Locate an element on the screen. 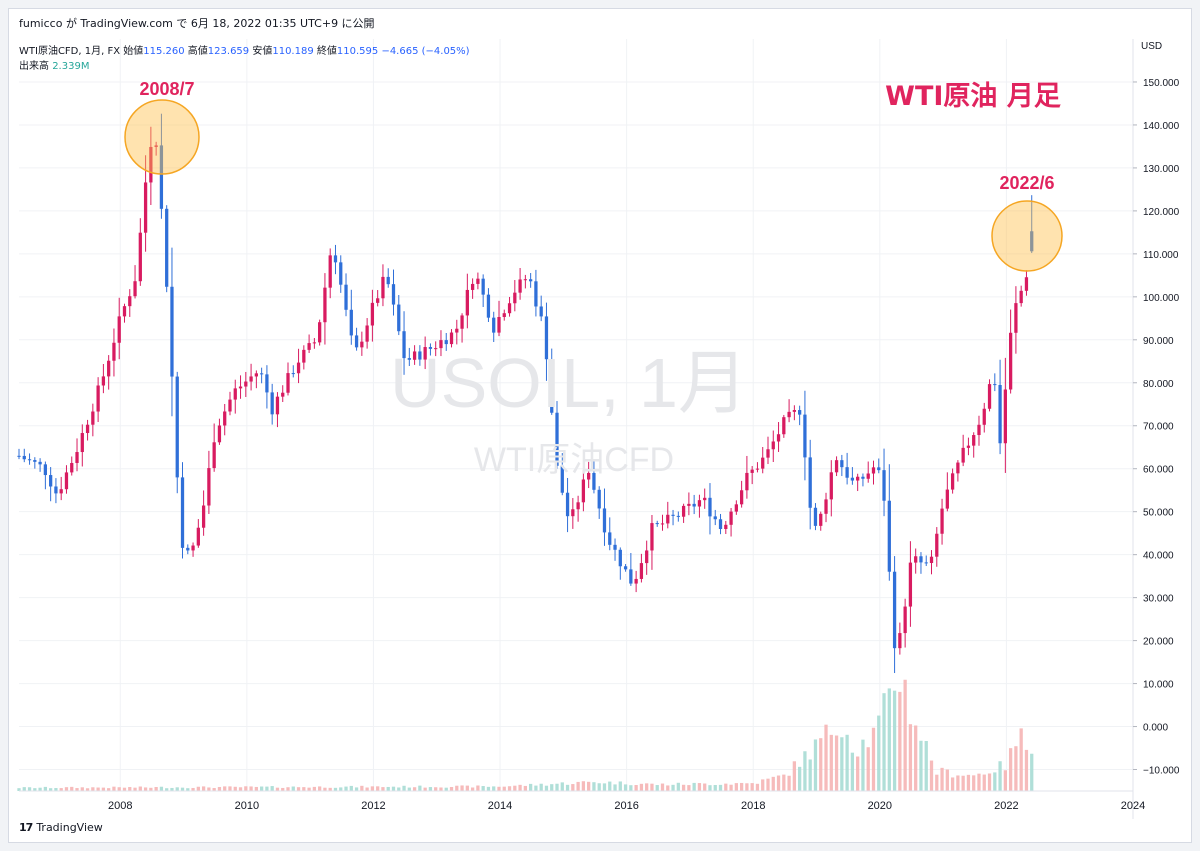 The width and height of the screenshot is (1200, 851). change-value: −4.665 (−4.05%) is located at coordinates (425, 51).